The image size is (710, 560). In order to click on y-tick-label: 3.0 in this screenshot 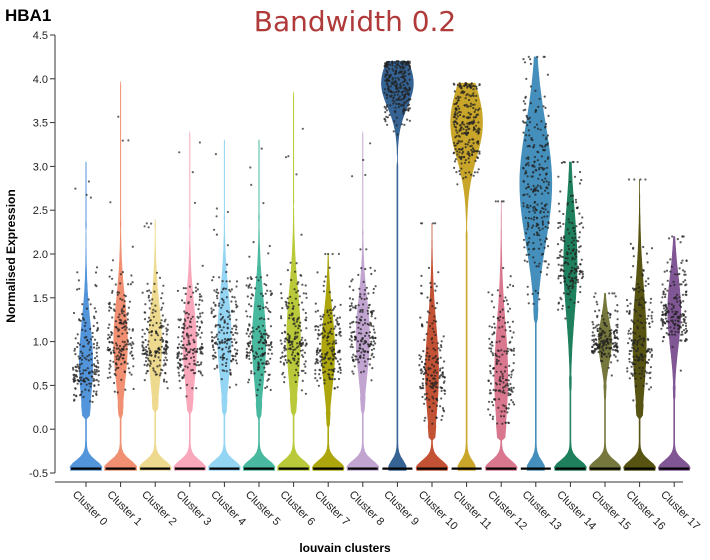, I will do `click(40, 167)`.